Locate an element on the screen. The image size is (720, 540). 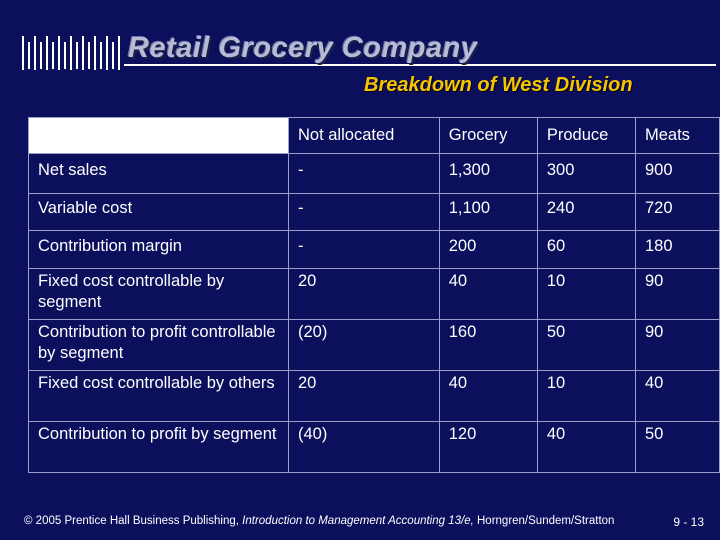
header-cell-blank is located at coordinates (158, 135).